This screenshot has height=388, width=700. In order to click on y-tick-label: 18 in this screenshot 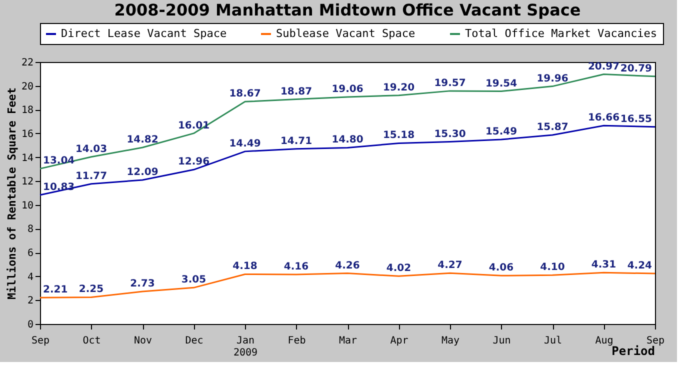, I will do `click(27, 110)`.